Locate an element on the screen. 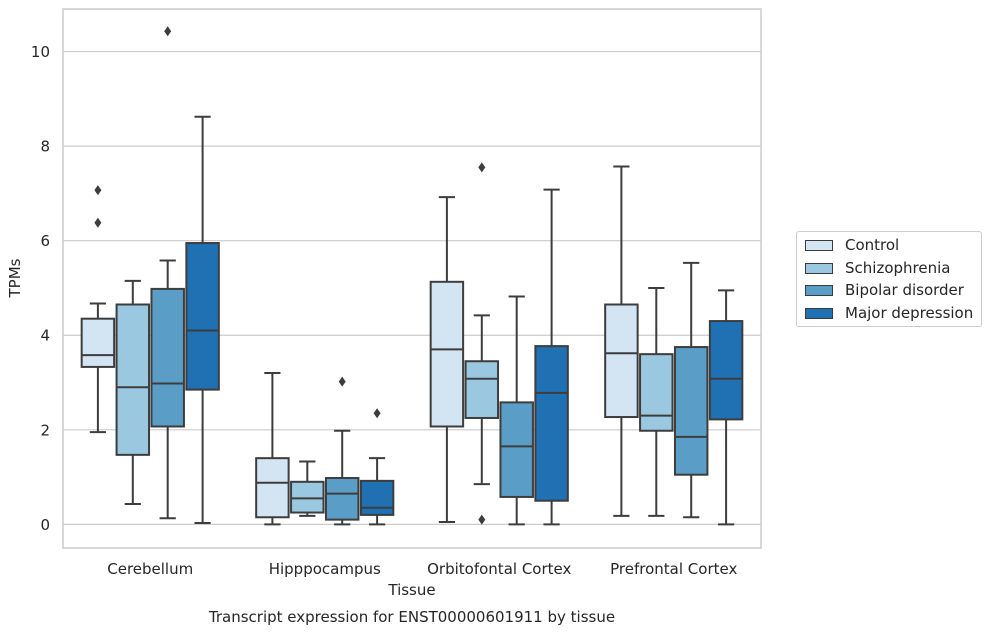  y-tick-label: 2 is located at coordinates (45, 430).